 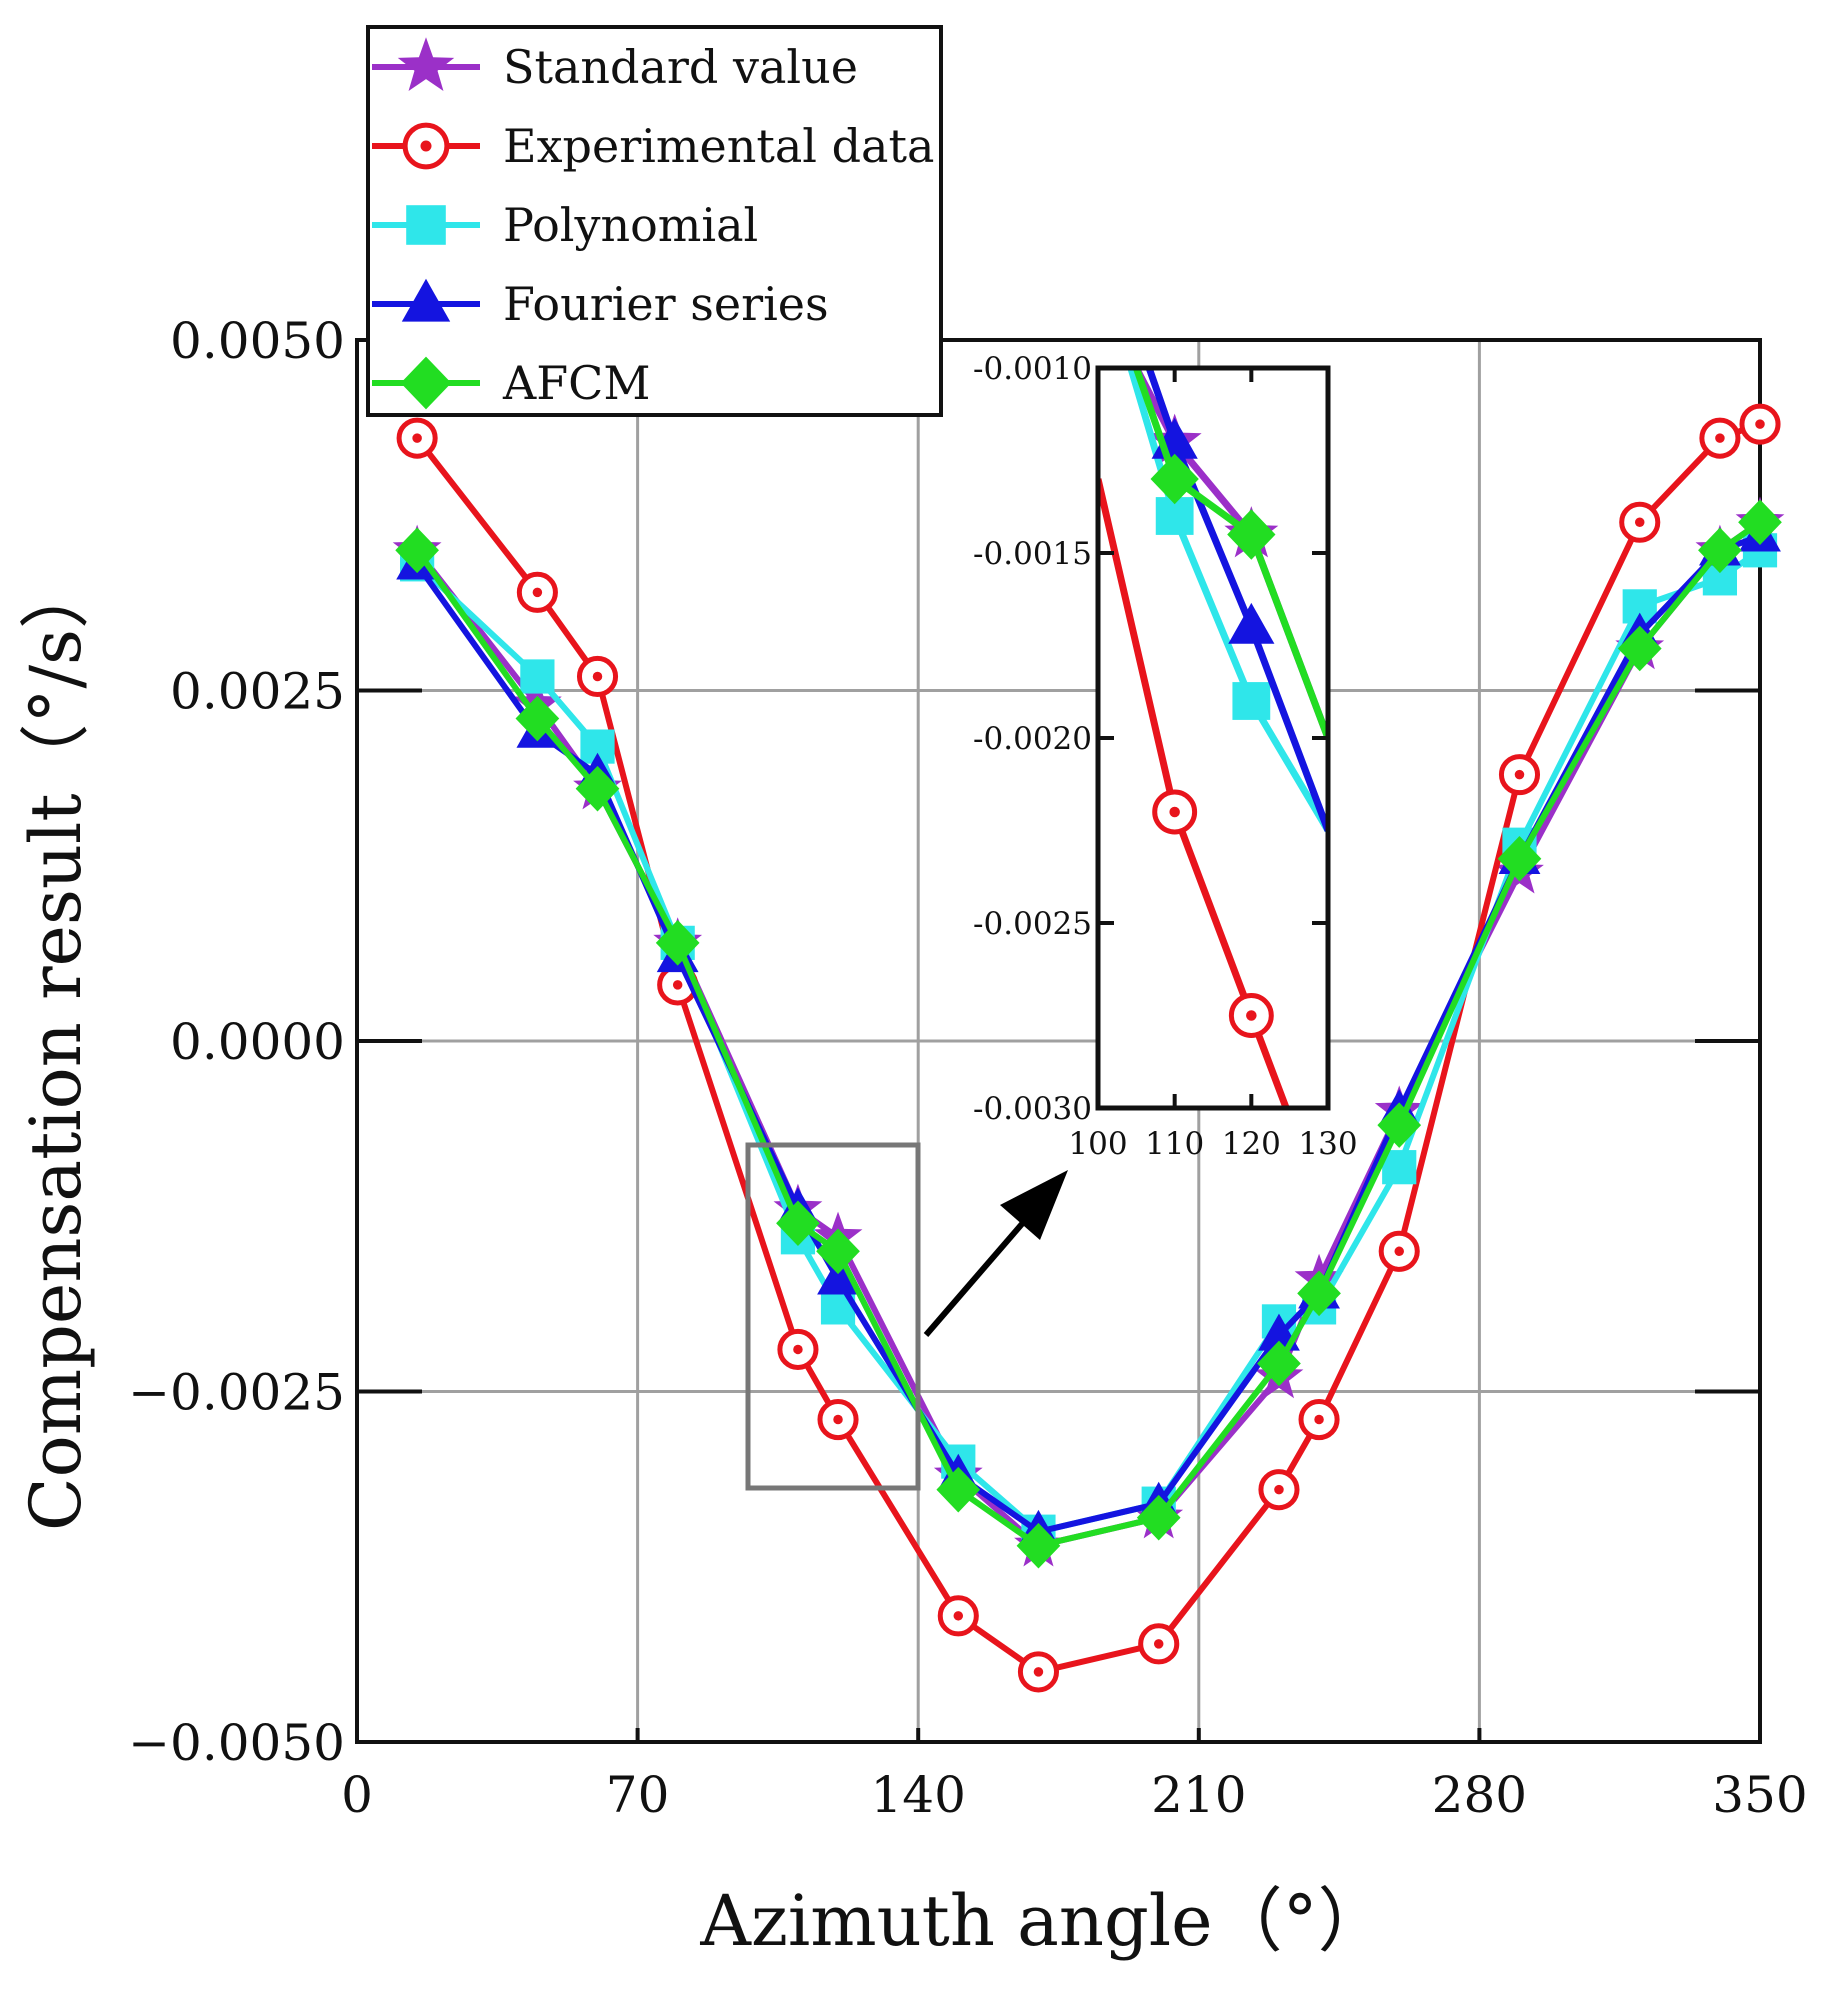 I want to click on inset-tick-marks, so click(x=1213, y=738).